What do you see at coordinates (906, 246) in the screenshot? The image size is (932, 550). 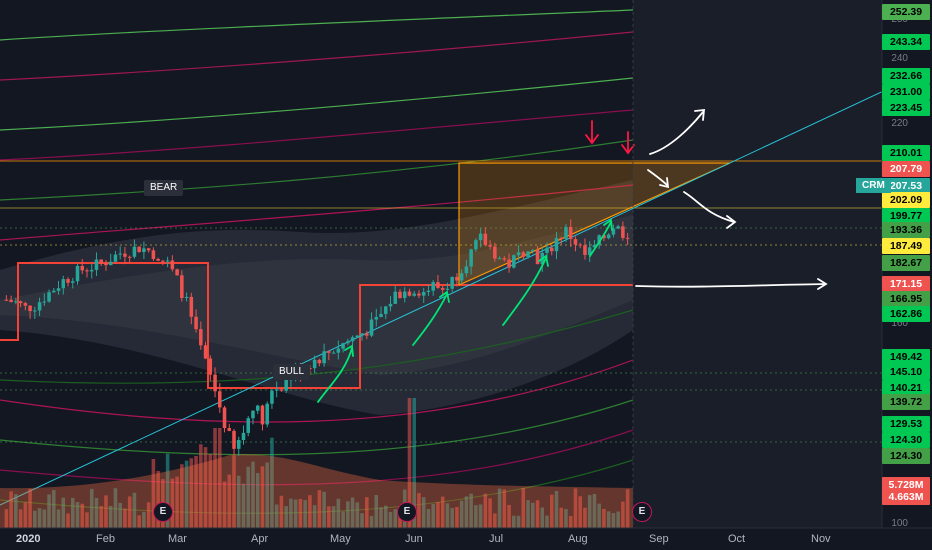 I see `price-label: 187.49` at bounding box center [906, 246].